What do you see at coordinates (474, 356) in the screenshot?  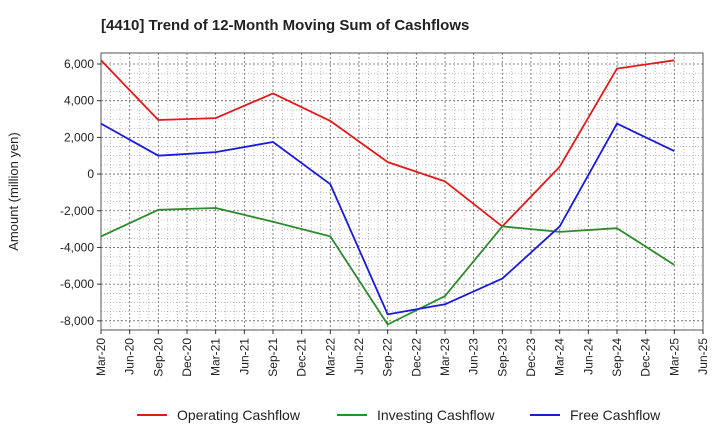 I see `x-tick-label: Jun-23` at bounding box center [474, 356].